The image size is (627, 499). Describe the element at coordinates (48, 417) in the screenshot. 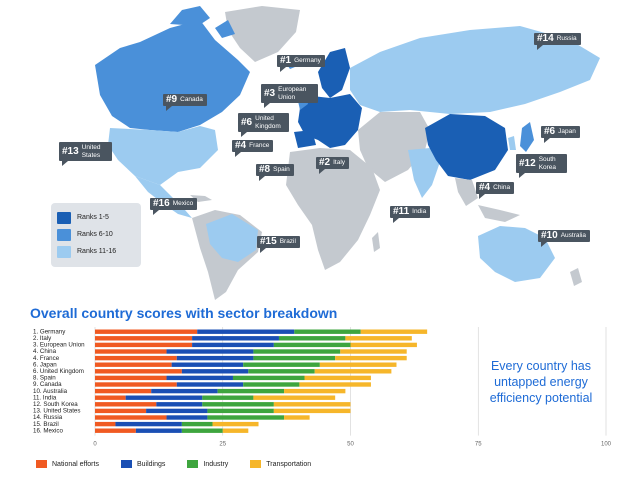

I see `category-label: 14. Russia` at that location.